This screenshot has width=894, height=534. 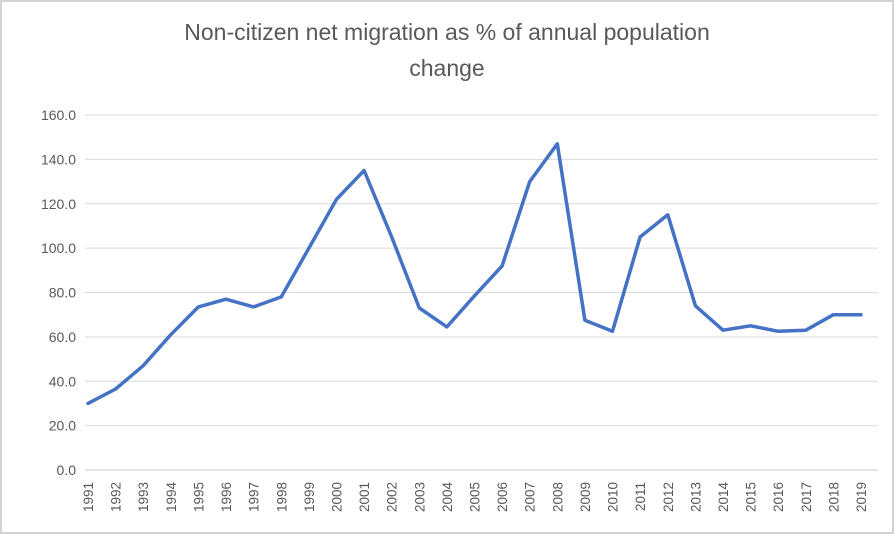 What do you see at coordinates (171, 497) in the screenshot?
I see `x-axis-tick-label: 1994` at bounding box center [171, 497].